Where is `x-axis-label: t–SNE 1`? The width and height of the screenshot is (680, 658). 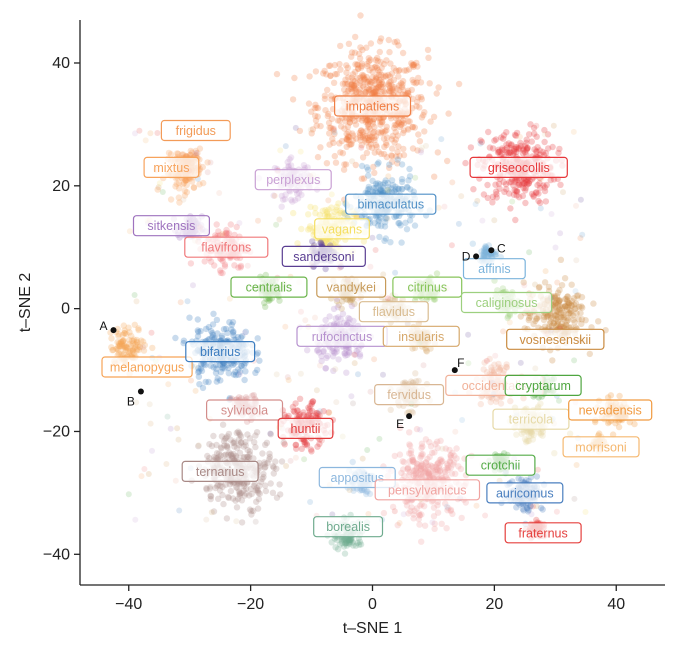 x-axis-label: t–SNE 1 is located at coordinates (373, 628).